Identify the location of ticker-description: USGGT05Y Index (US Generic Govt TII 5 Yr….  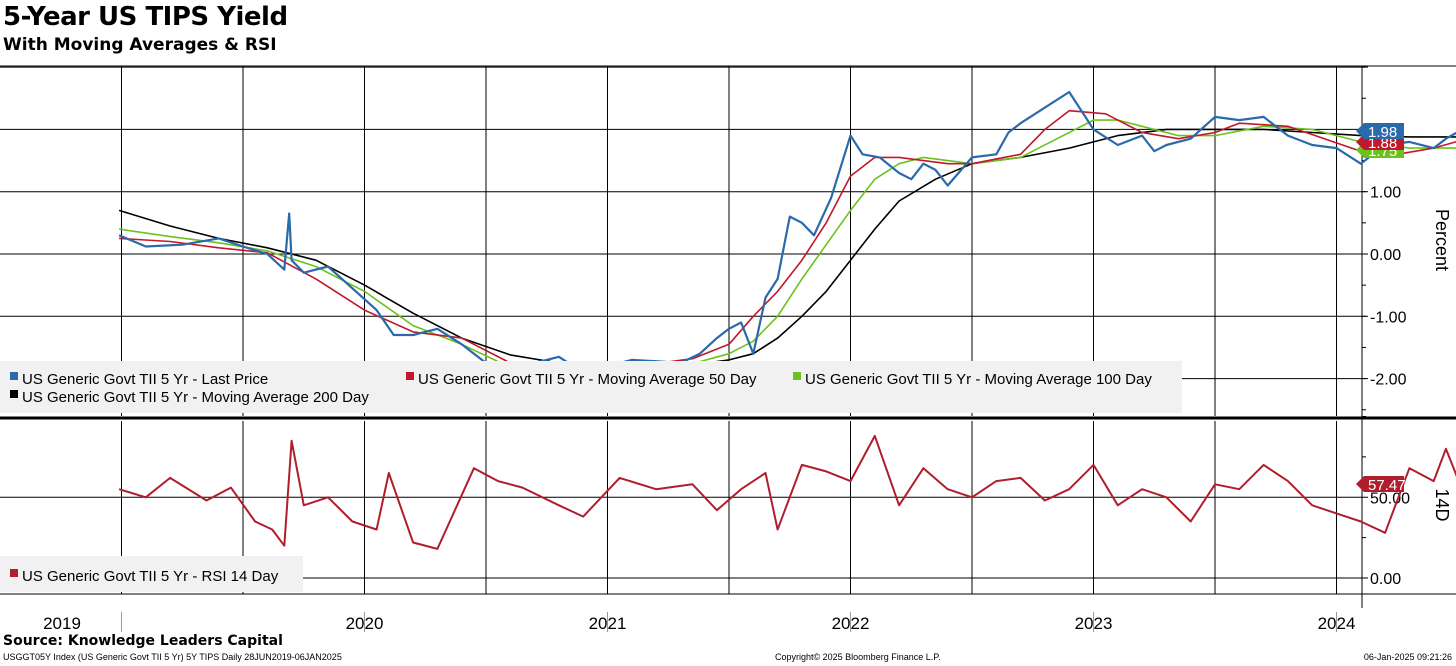
(172, 657).